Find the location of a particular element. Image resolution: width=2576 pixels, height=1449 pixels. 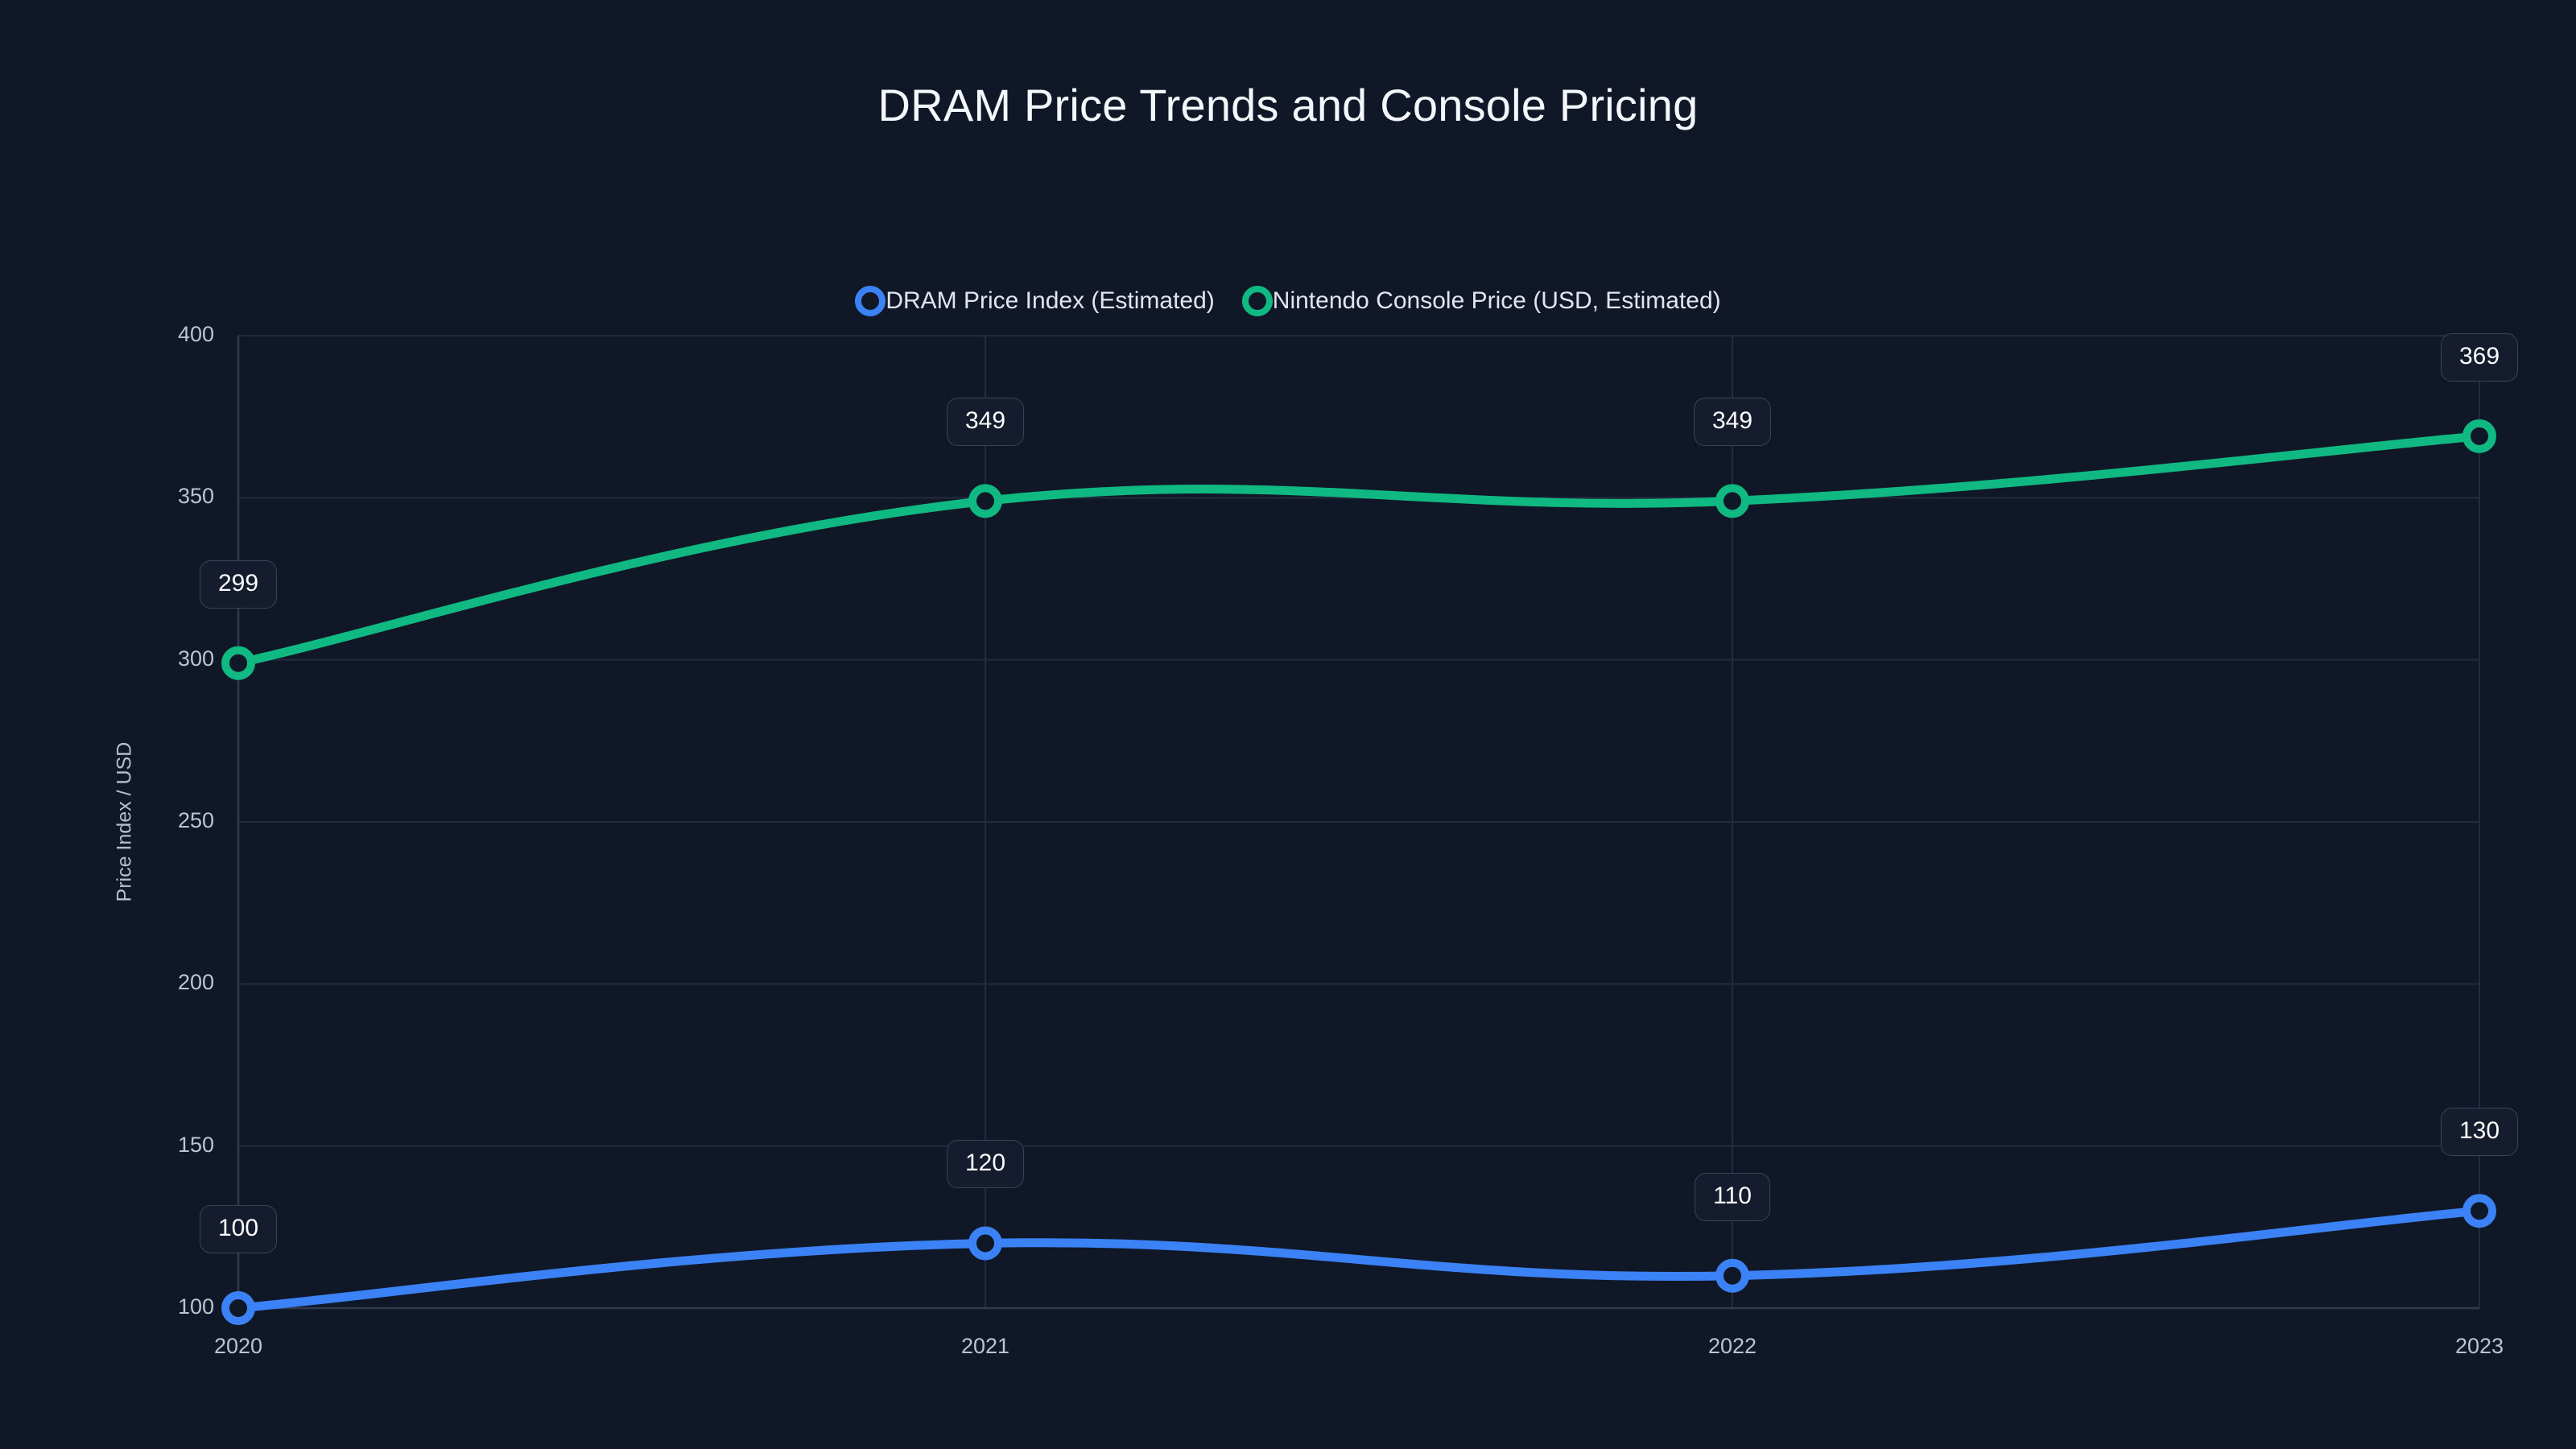

y-axis-tick-label: 400 is located at coordinates (195, 334).